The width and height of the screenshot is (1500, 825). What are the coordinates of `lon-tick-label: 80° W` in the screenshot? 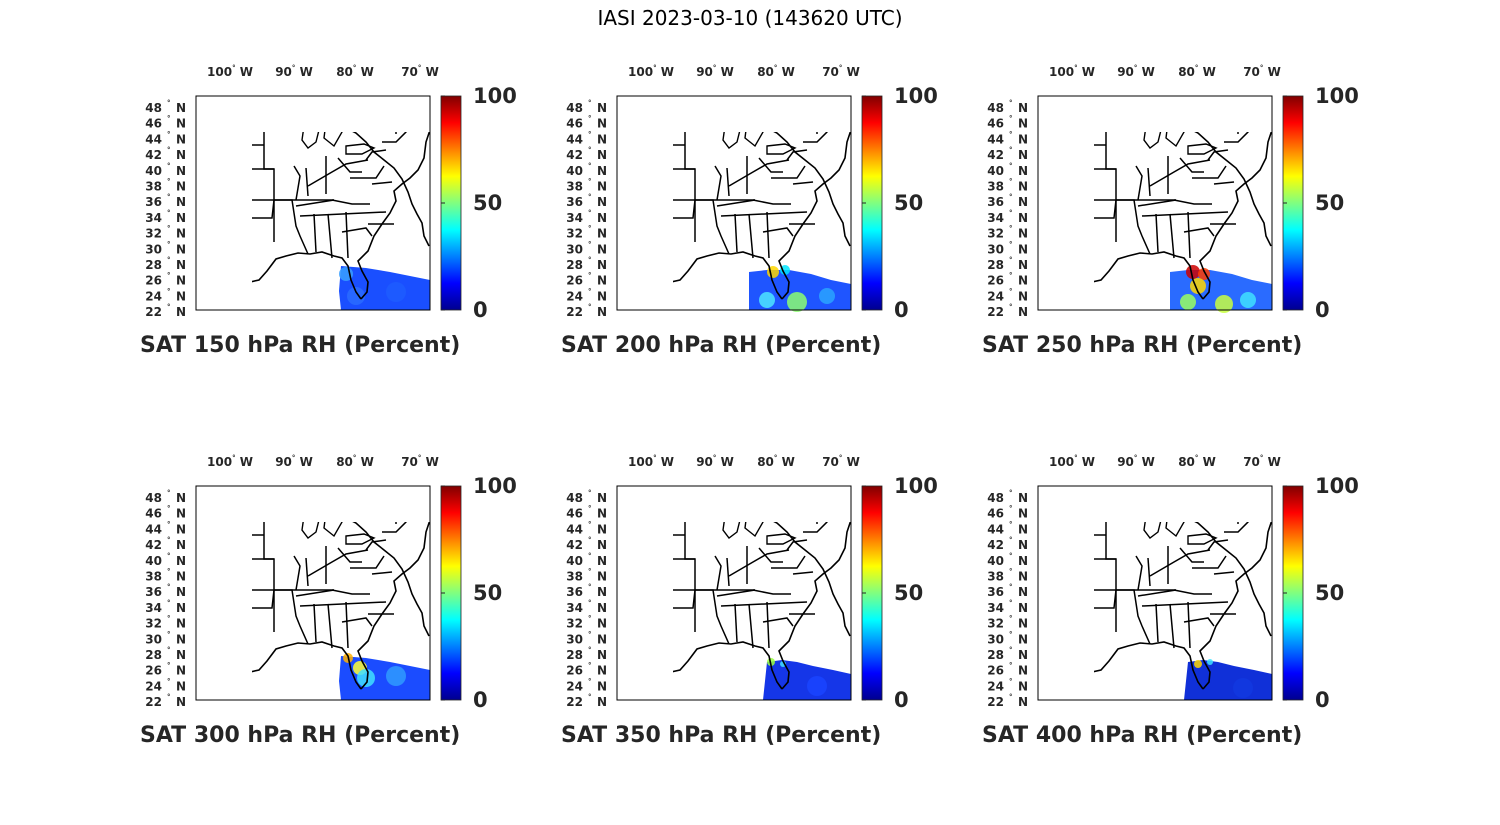 It's located at (776, 71).